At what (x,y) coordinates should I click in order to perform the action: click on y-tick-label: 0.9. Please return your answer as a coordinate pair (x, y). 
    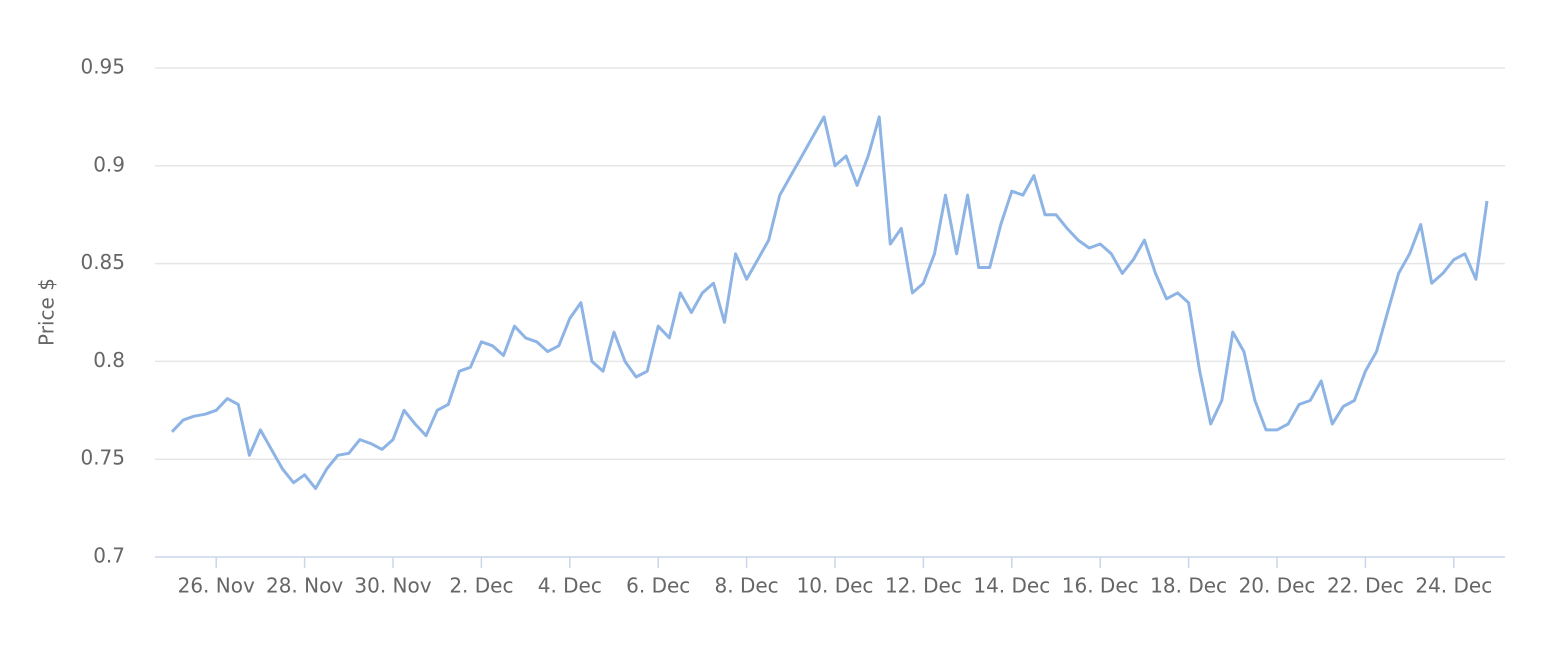
    Looking at the image, I should click on (109, 164).